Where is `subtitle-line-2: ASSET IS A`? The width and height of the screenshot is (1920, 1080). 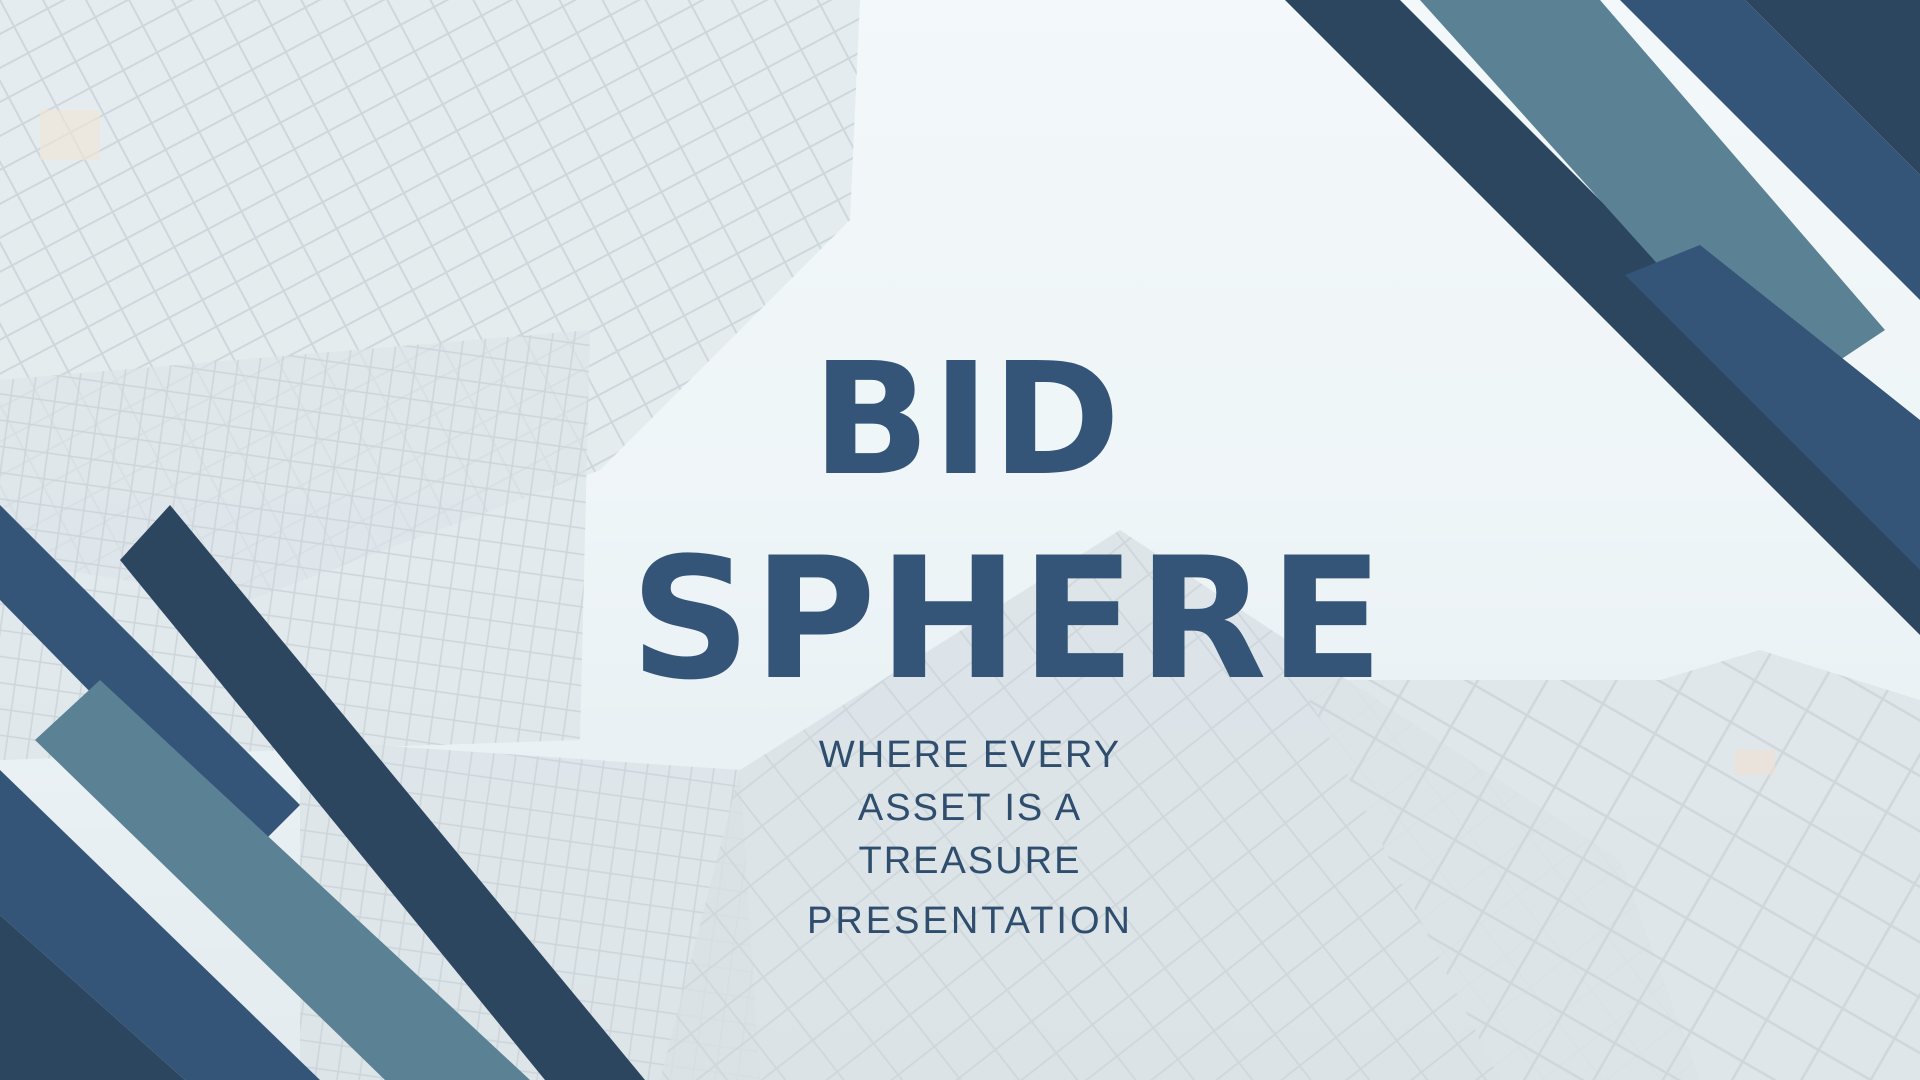
subtitle-line-2: ASSET IS A is located at coordinates (970, 808).